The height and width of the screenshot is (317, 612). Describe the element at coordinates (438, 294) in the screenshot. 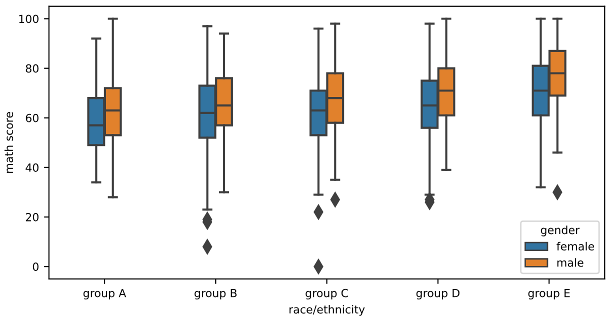

I see `x-tick-label: group D` at that location.